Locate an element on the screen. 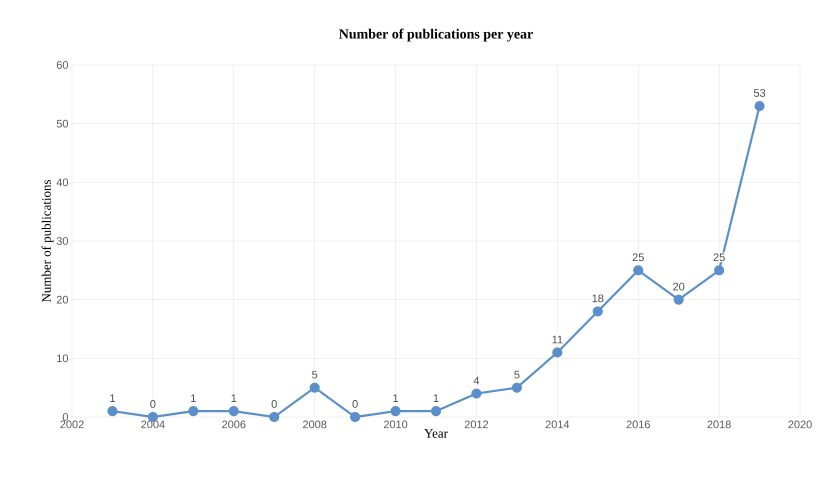 The height and width of the screenshot is (483, 827). y-tick-label: 30 is located at coordinates (62, 241).